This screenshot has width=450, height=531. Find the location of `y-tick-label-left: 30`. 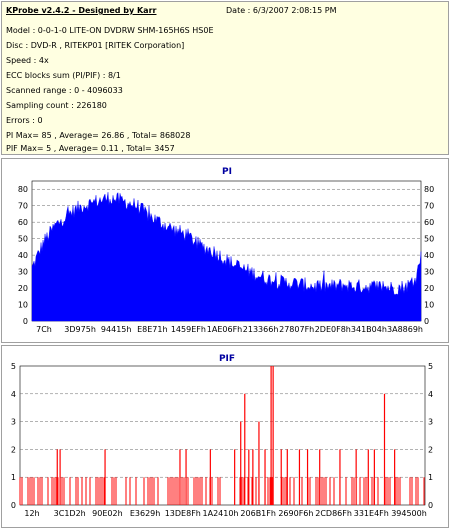

y-tick-label-left: 30 is located at coordinates (23, 272).